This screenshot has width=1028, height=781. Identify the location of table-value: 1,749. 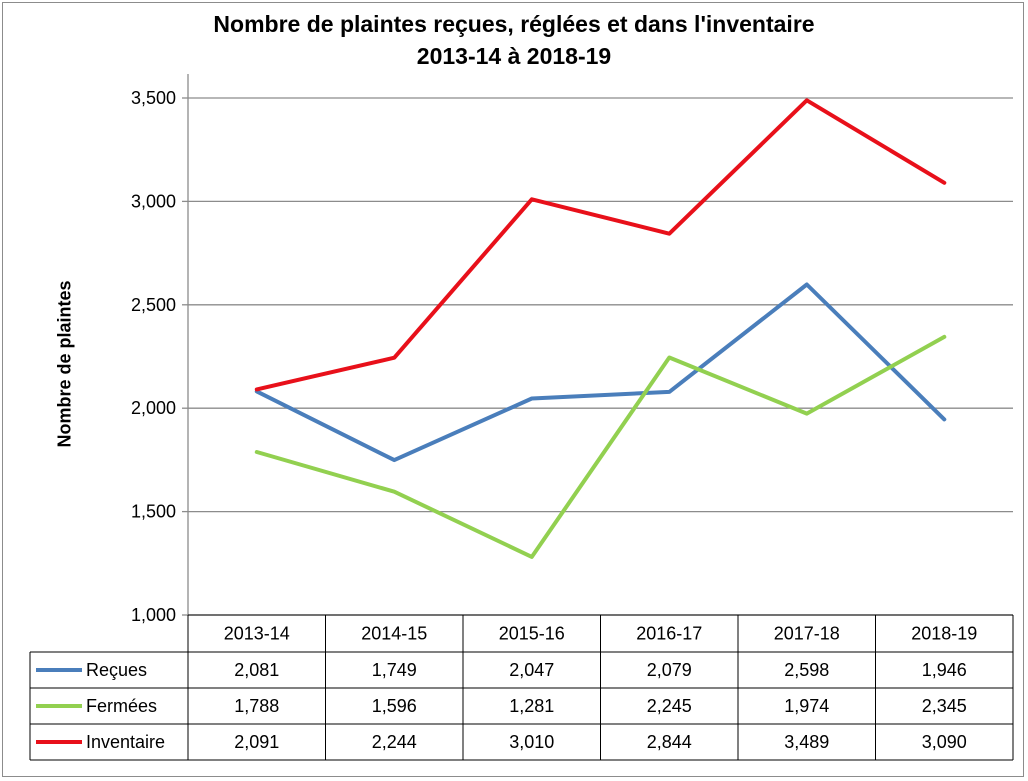
(394, 670).